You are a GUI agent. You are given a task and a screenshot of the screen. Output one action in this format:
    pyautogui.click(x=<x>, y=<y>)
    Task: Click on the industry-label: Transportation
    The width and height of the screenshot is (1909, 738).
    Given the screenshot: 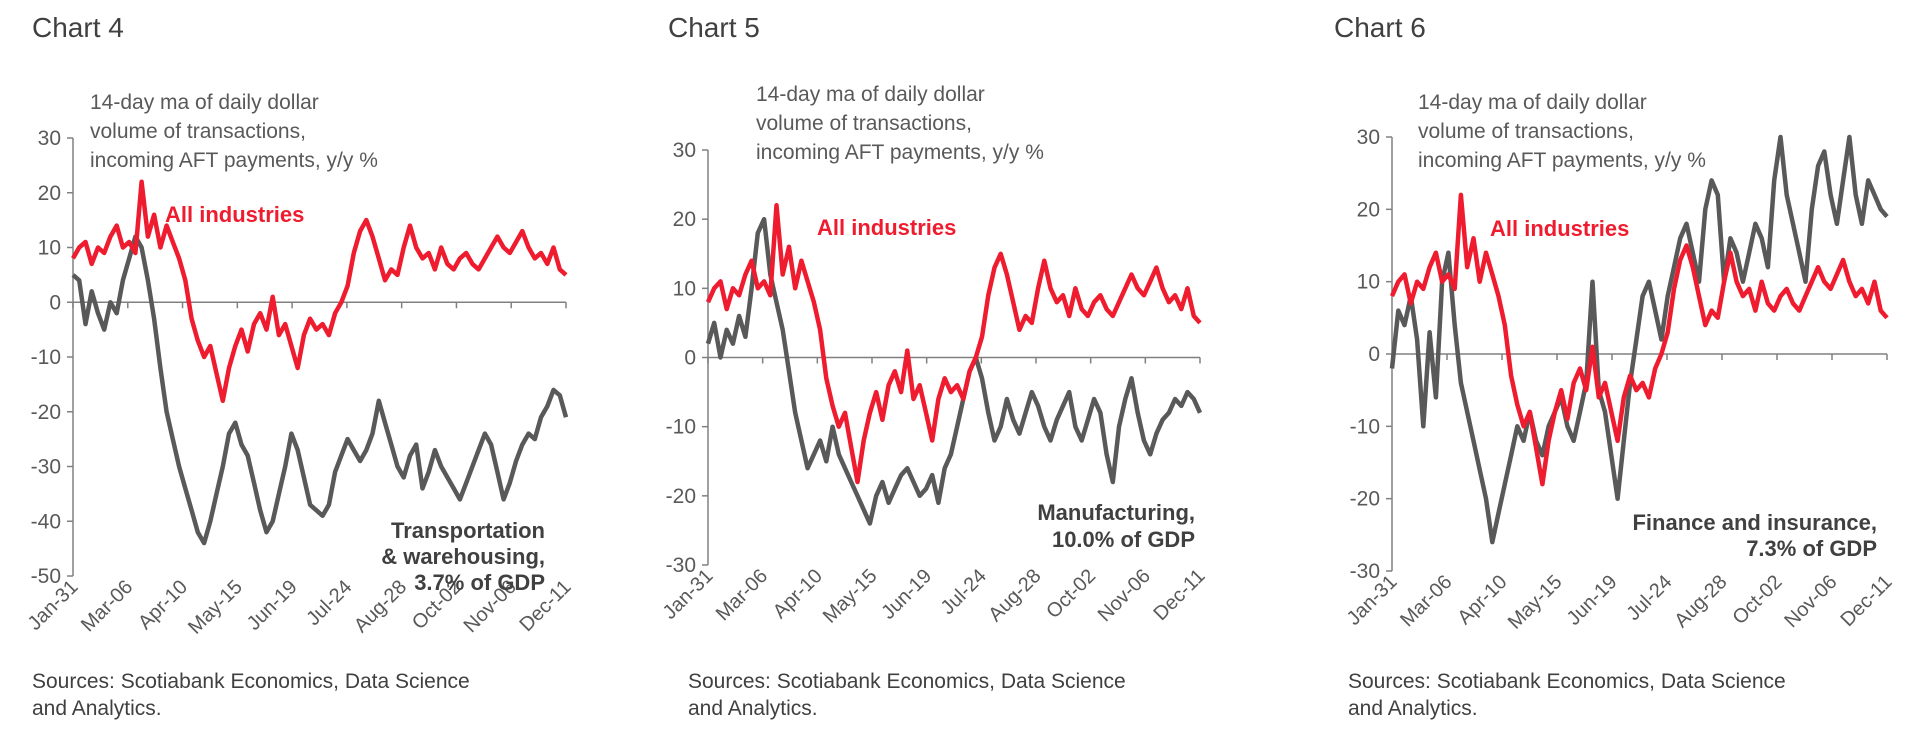 What is the action you would take?
    pyautogui.click(x=468, y=530)
    